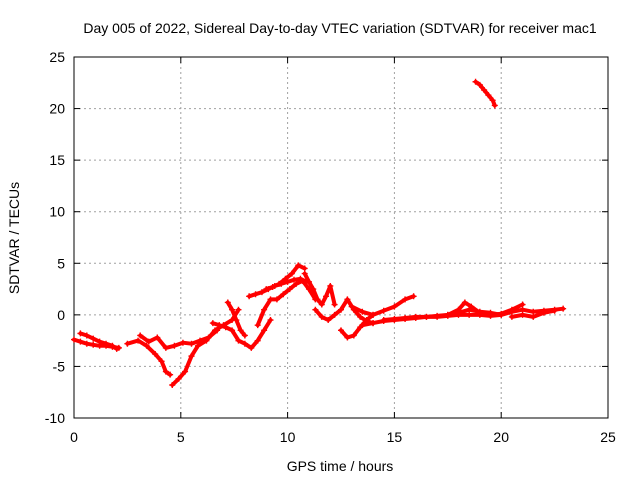  Describe the element at coordinates (501, 437) in the screenshot. I see `x-tick-label: 20` at that location.